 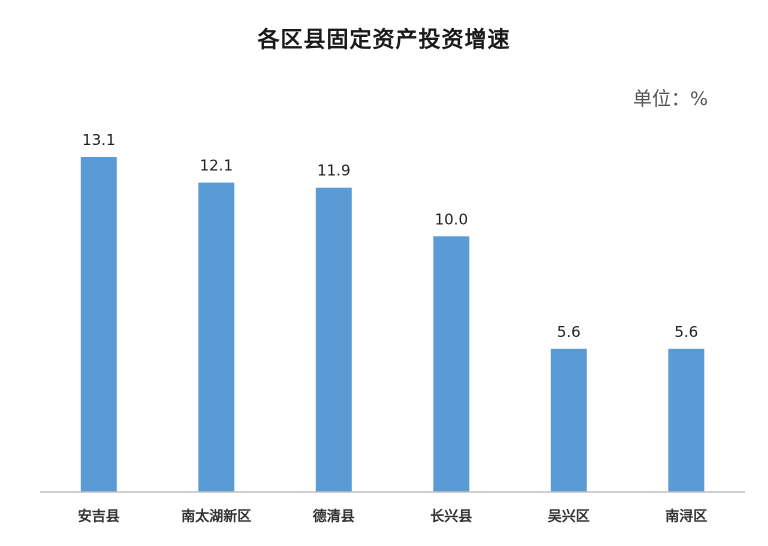 I want to click on unit-label: 单位：%, so click(x=670, y=99).